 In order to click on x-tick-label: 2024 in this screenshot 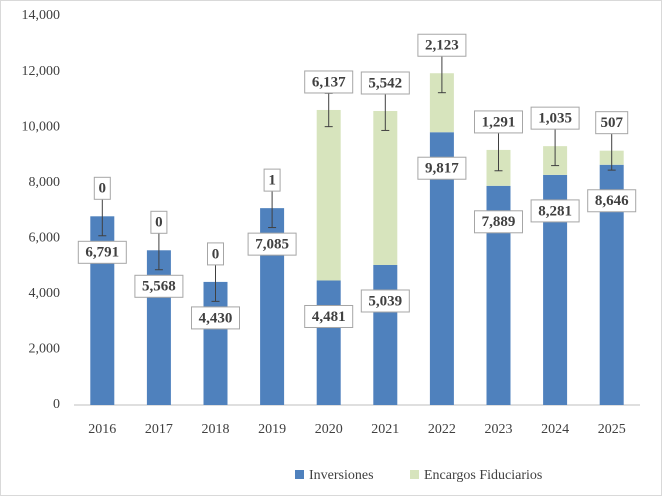, I will do `click(555, 429)`.